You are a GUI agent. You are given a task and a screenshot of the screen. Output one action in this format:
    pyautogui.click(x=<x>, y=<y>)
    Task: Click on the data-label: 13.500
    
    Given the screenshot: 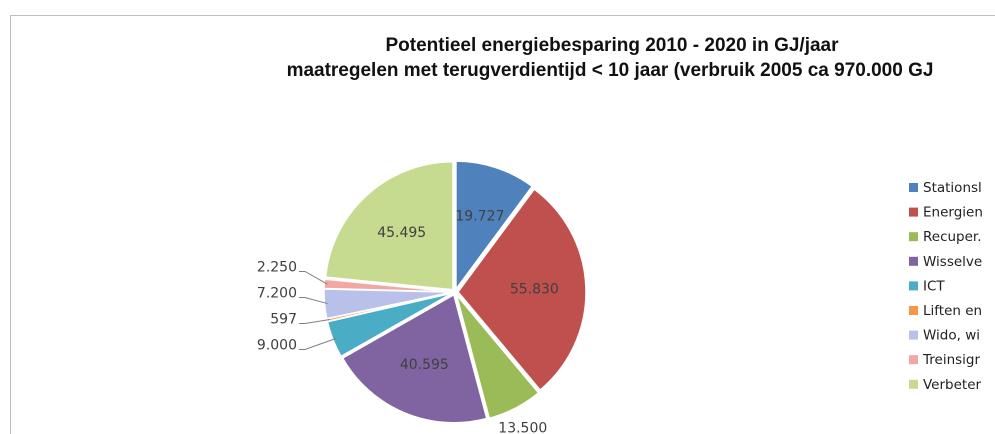 What is the action you would take?
    pyautogui.click(x=522, y=427)
    